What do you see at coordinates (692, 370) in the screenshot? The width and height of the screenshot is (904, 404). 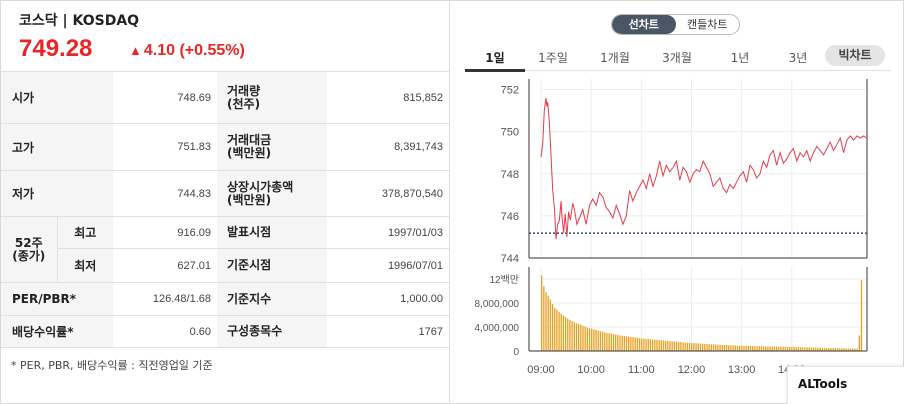 I see `x-tick-label: 12:00` at bounding box center [692, 370].